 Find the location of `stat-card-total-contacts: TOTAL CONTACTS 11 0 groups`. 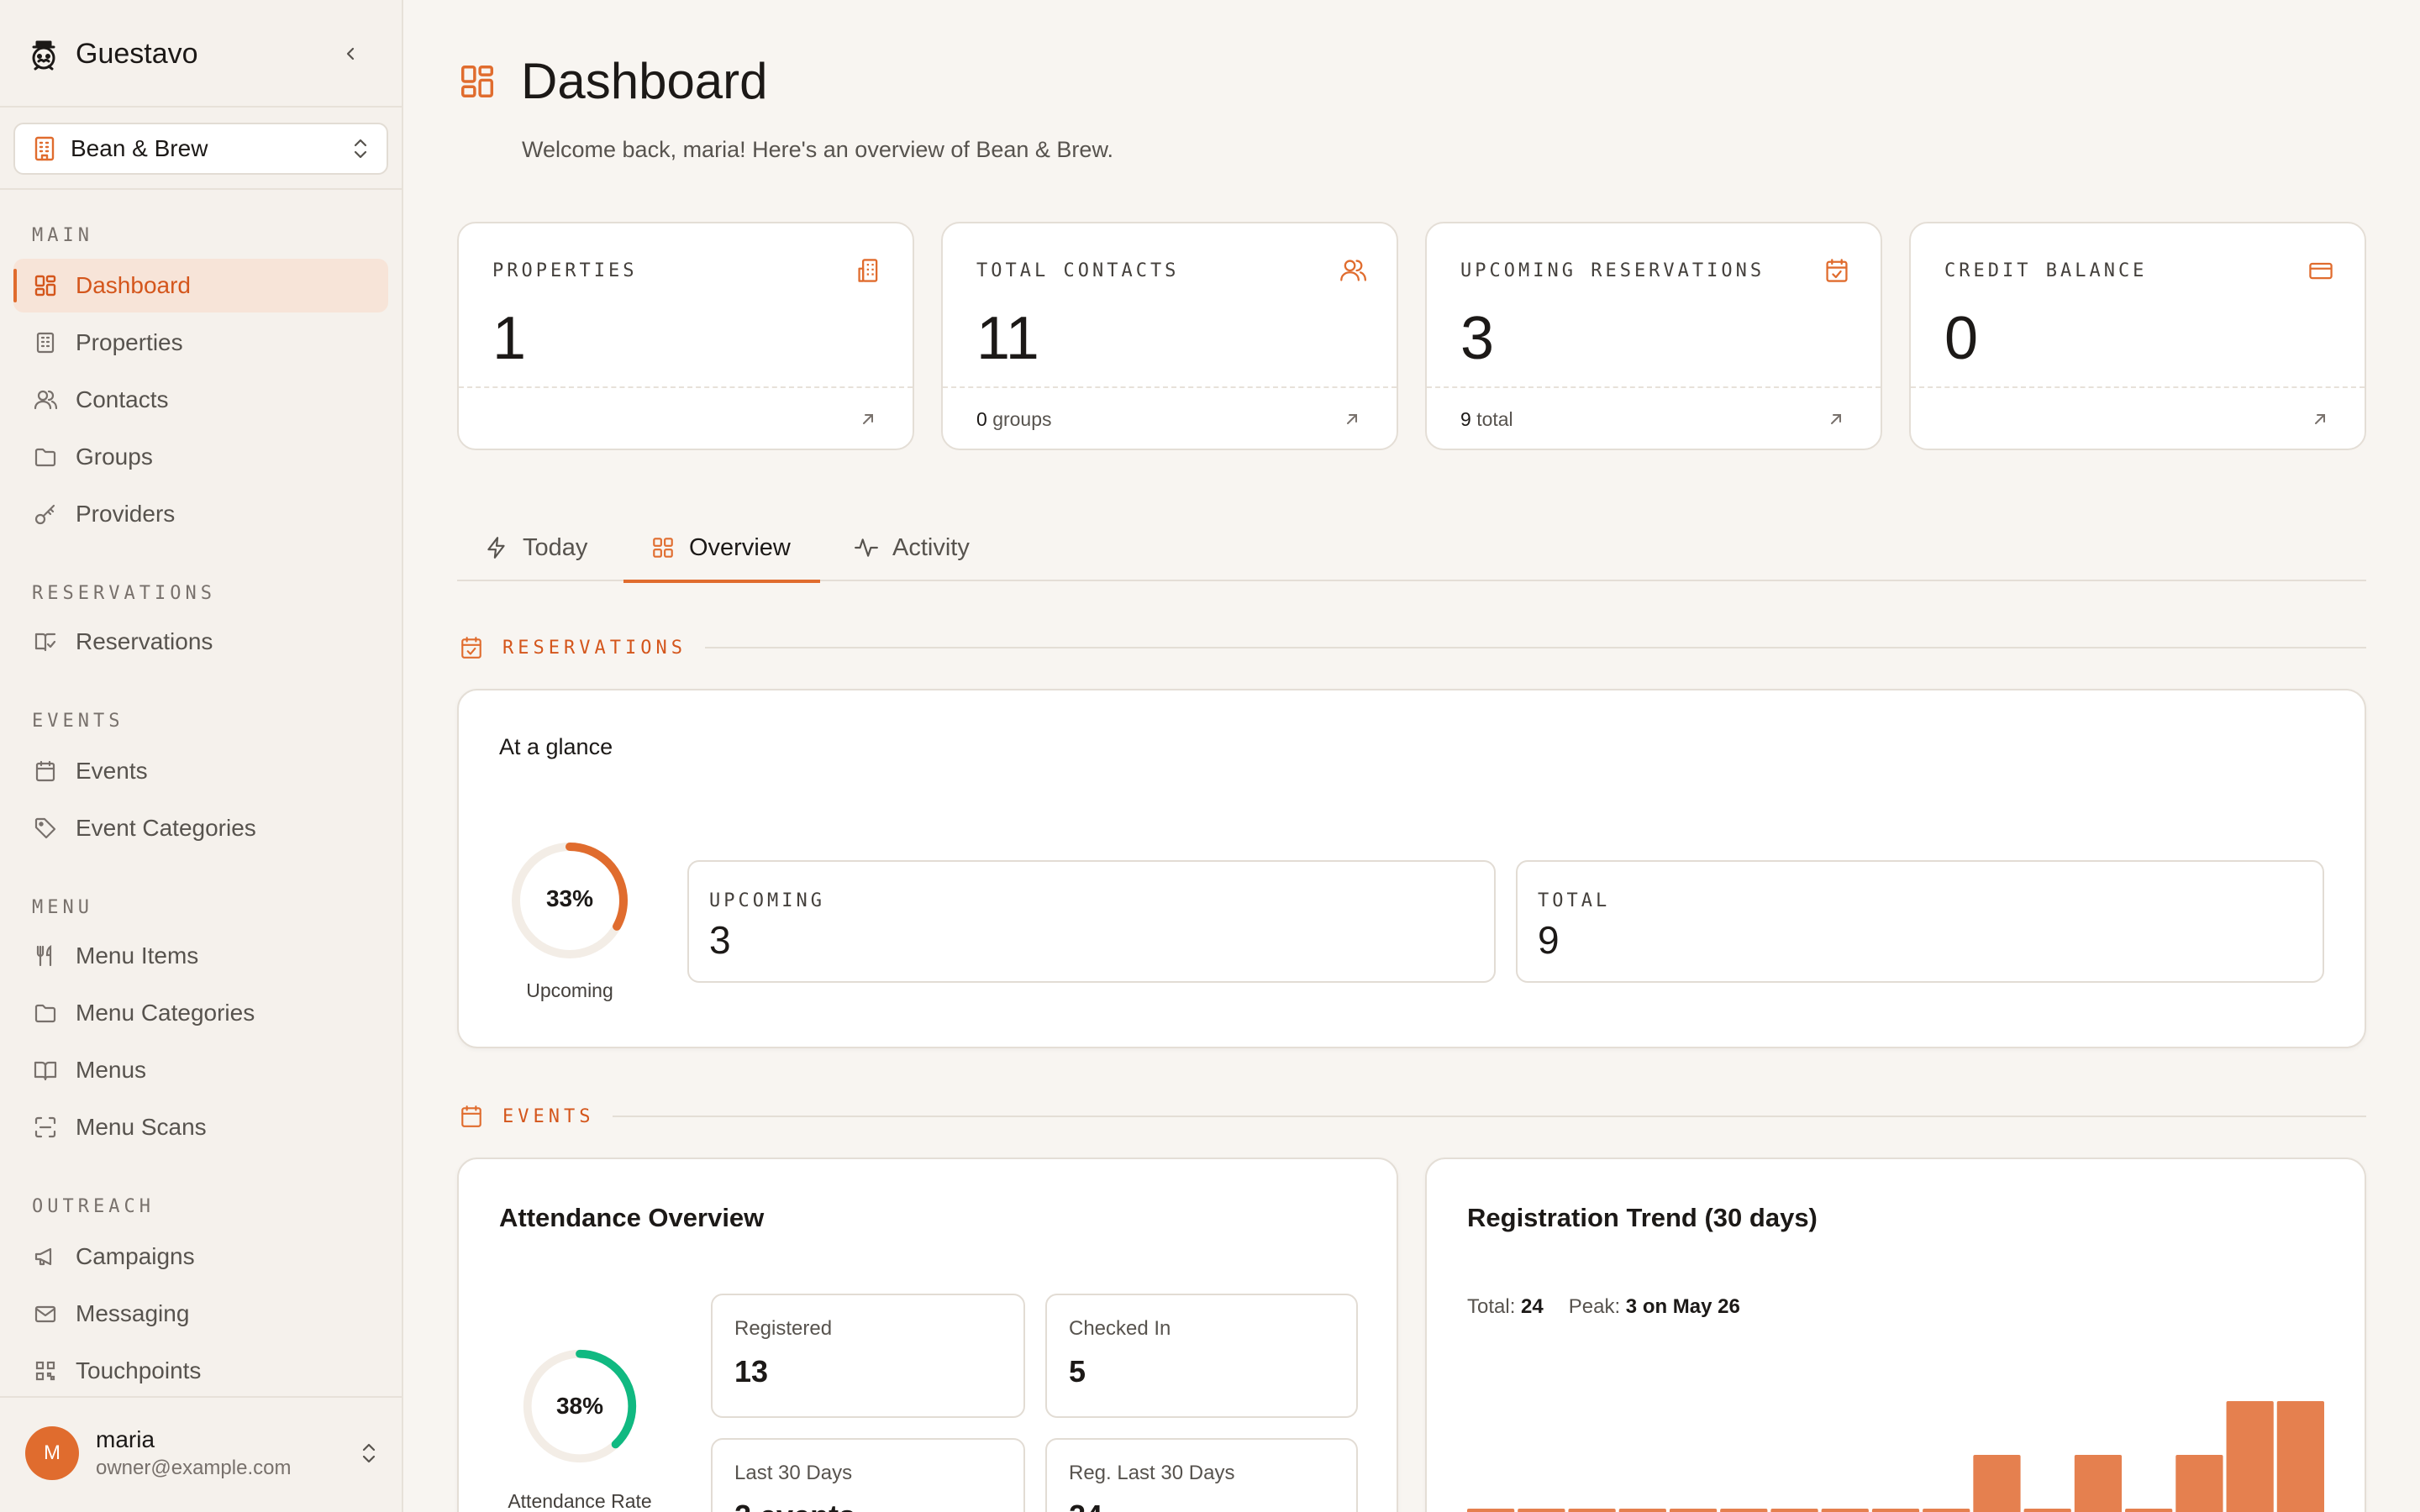

stat-card-total-contacts: TOTAL CONTACTS 11 0 groups is located at coordinates (1169, 336).